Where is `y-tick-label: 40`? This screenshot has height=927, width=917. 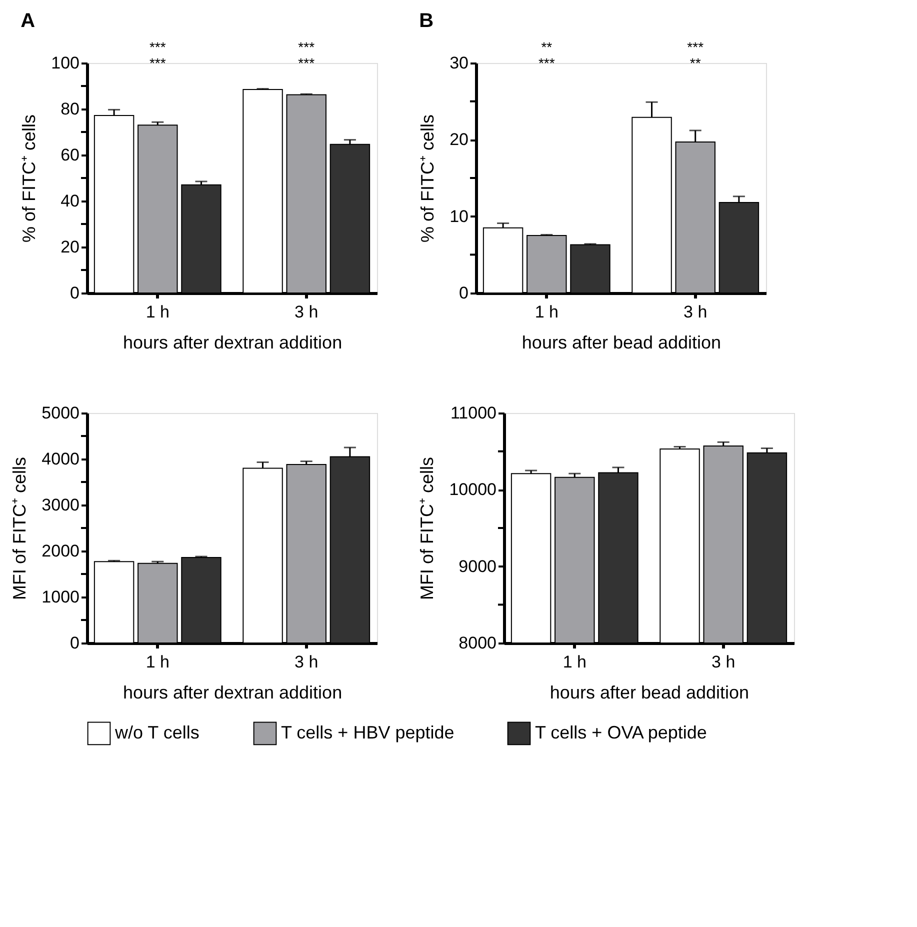 y-tick-label: 40 is located at coordinates (70, 201).